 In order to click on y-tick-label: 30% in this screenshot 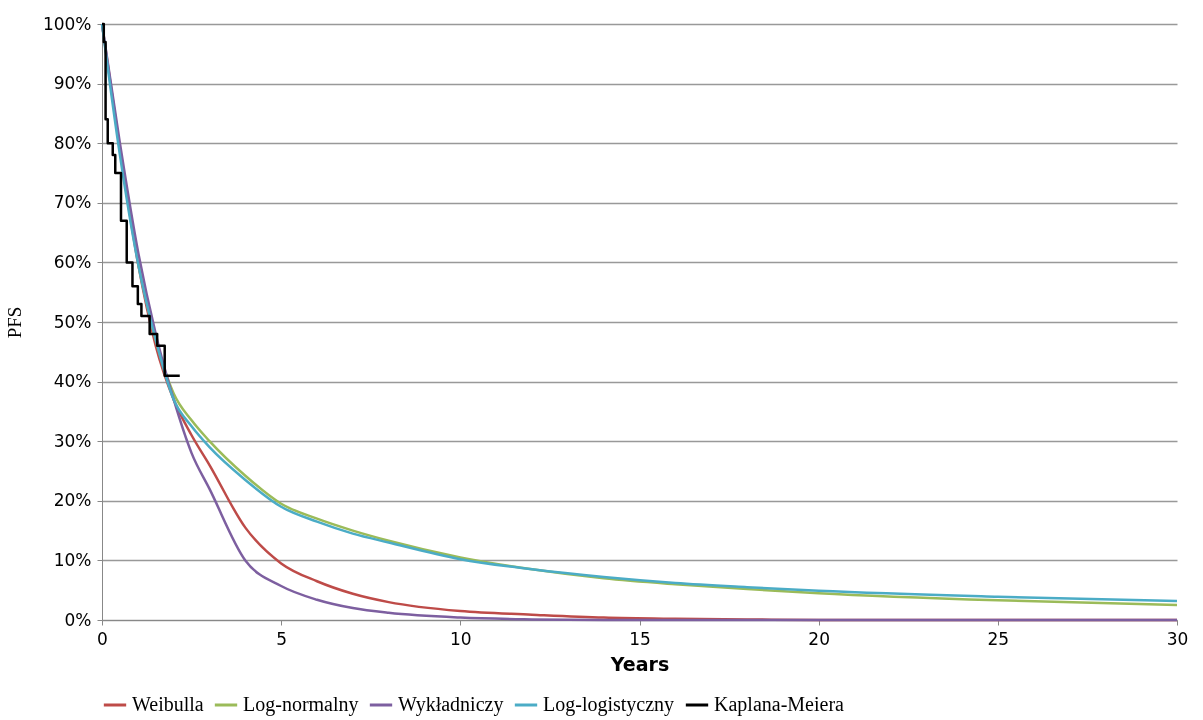, I will do `click(72, 440)`.